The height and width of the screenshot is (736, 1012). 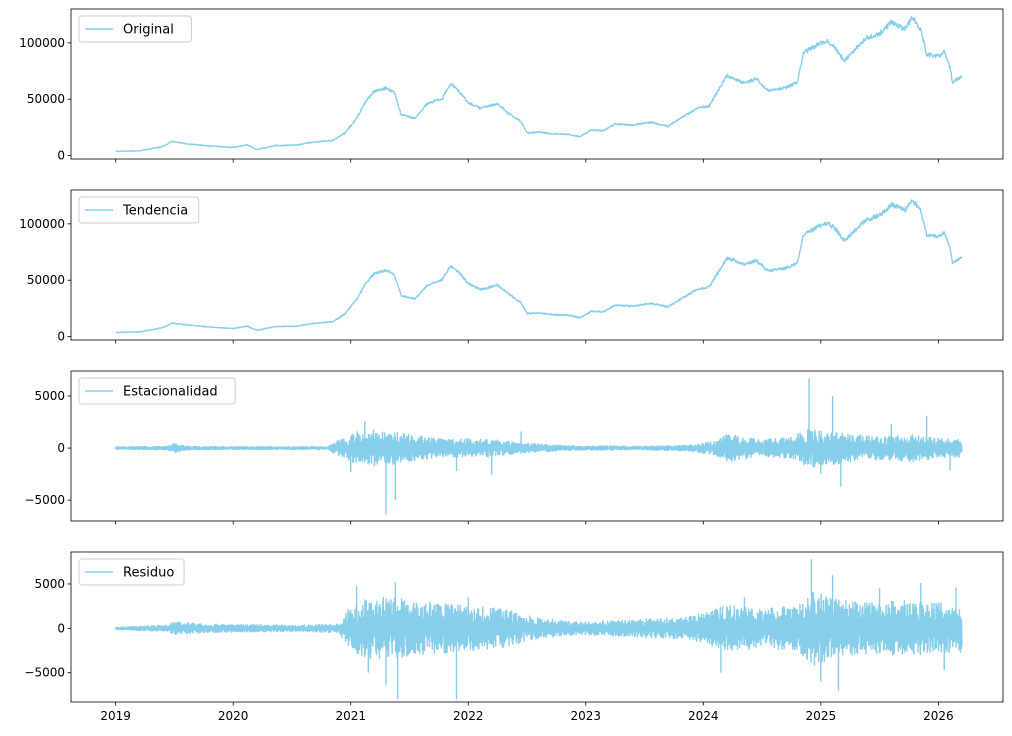 What do you see at coordinates (170, 392) in the screenshot?
I see `legend-label-seasonal: Estacionalidad` at bounding box center [170, 392].